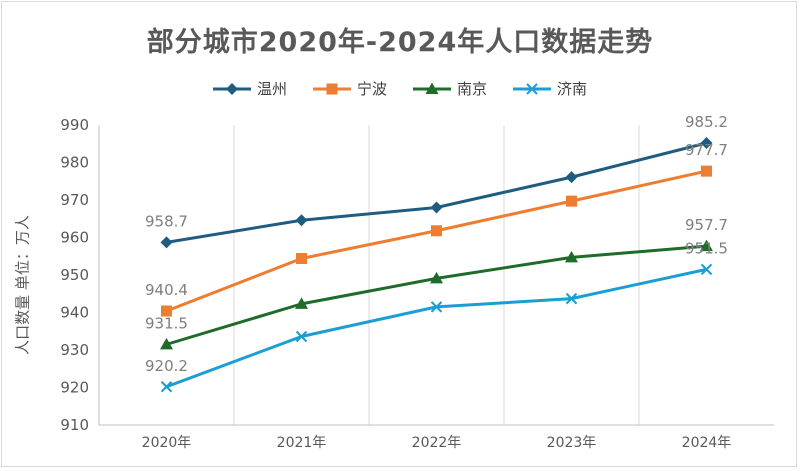 The width and height of the screenshot is (800, 471). Describe the element at coordinates (74, 350) in the screenshot. I see `y-tick-label: 930` at that location.